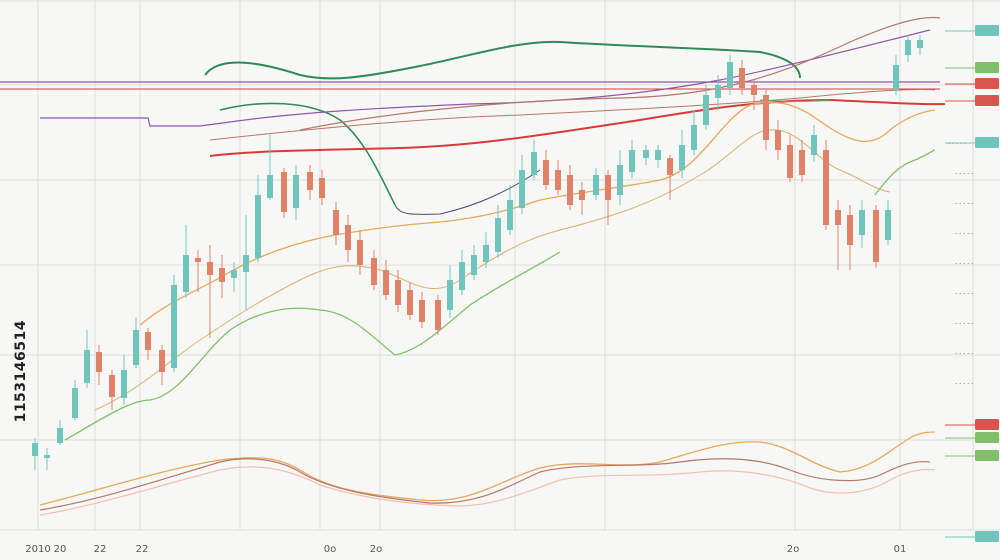 The width and height of the screenshot is (1000, 560). What do you see at coordinates (502, 60) in the screenshot?
I see `ma-green-dark` at bounding box center [502, 60].